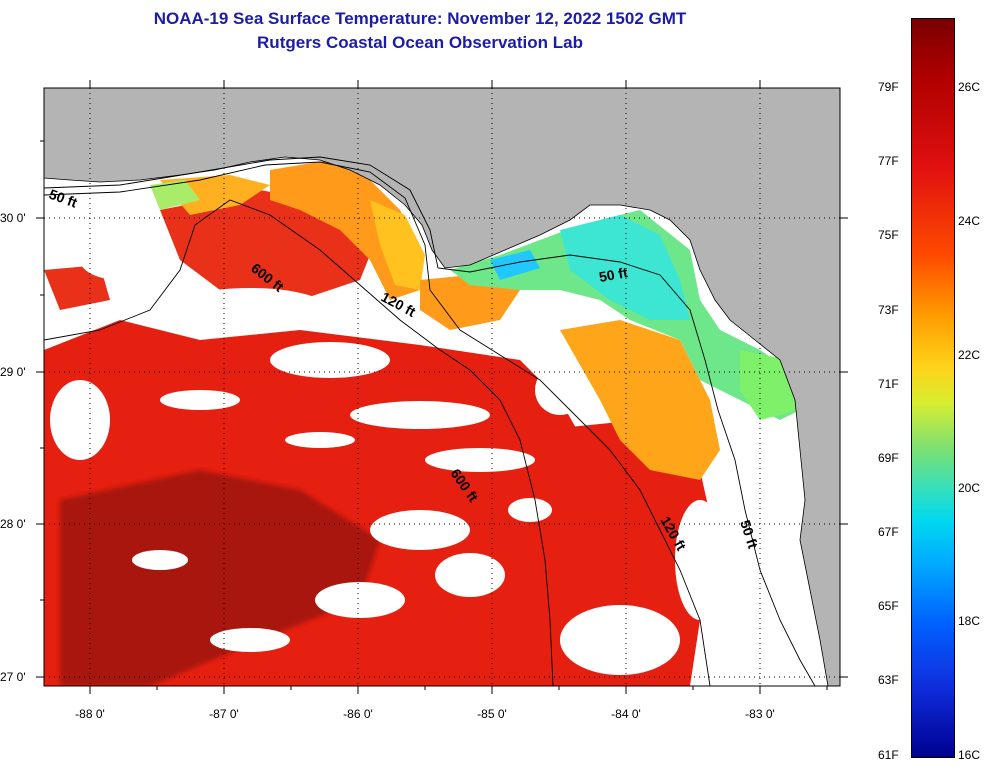  What do you see at coordinates (13, 372) in the screenshot?
I see `y-tick-label: 29 0'` at bounding box center [13, 372].